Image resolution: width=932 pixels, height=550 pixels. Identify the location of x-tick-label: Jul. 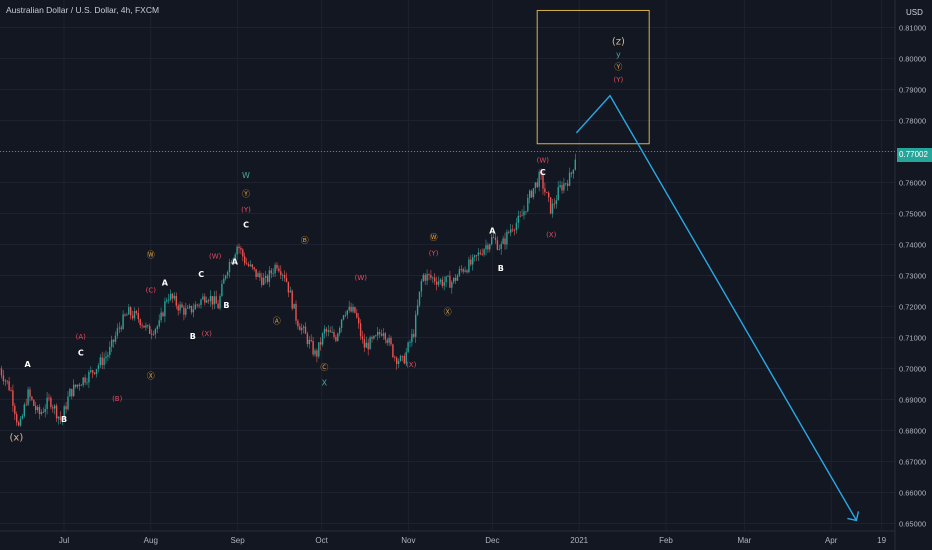
(64, 540).